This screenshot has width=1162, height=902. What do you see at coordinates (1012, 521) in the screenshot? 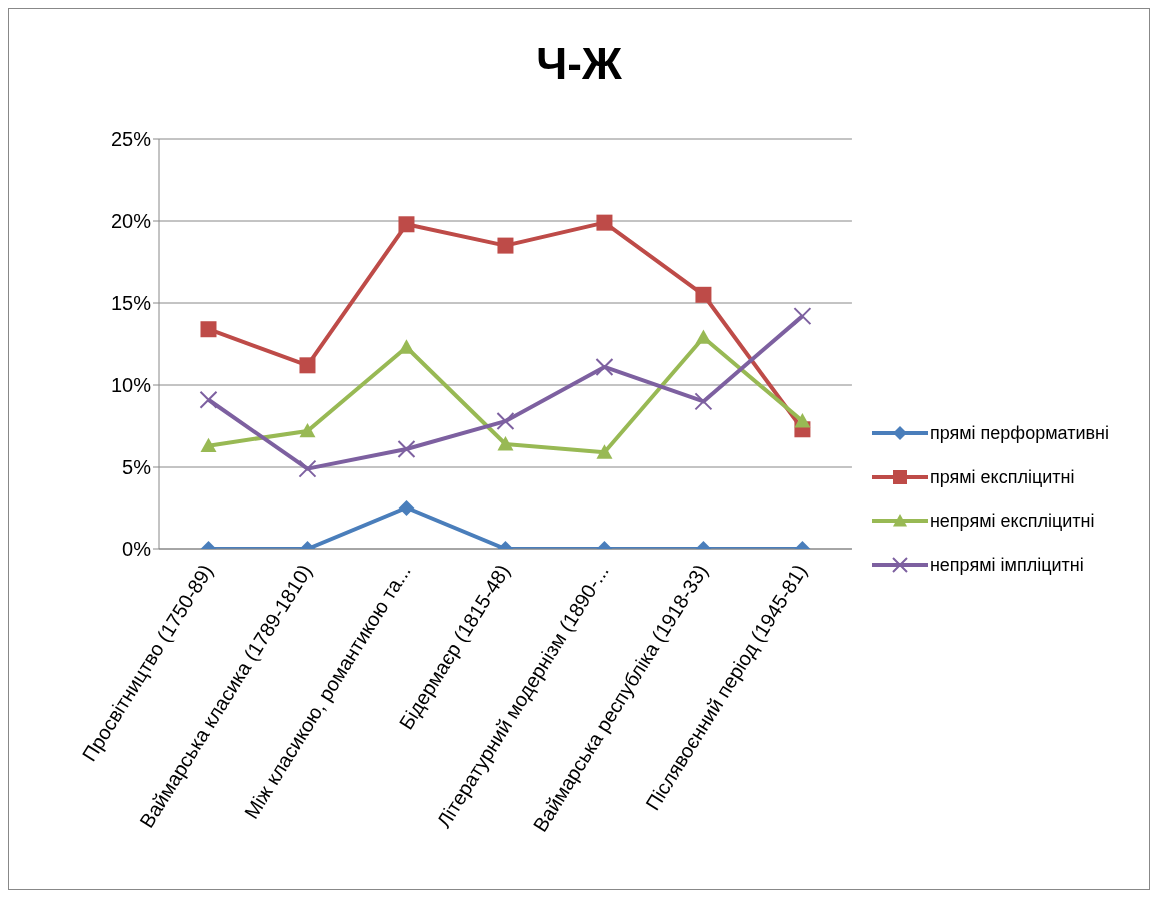
I see `legend-label: непрямі експліцитні` at bounding box center [1012, 521].